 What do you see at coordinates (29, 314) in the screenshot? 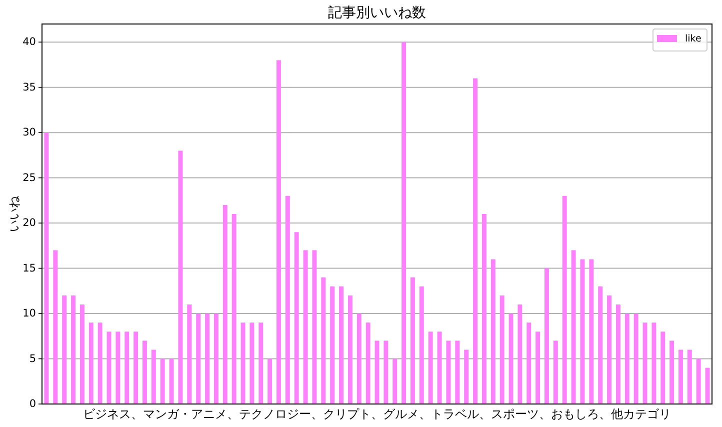
I see `y-tick-label: 10` at bounding box center [29, 314].